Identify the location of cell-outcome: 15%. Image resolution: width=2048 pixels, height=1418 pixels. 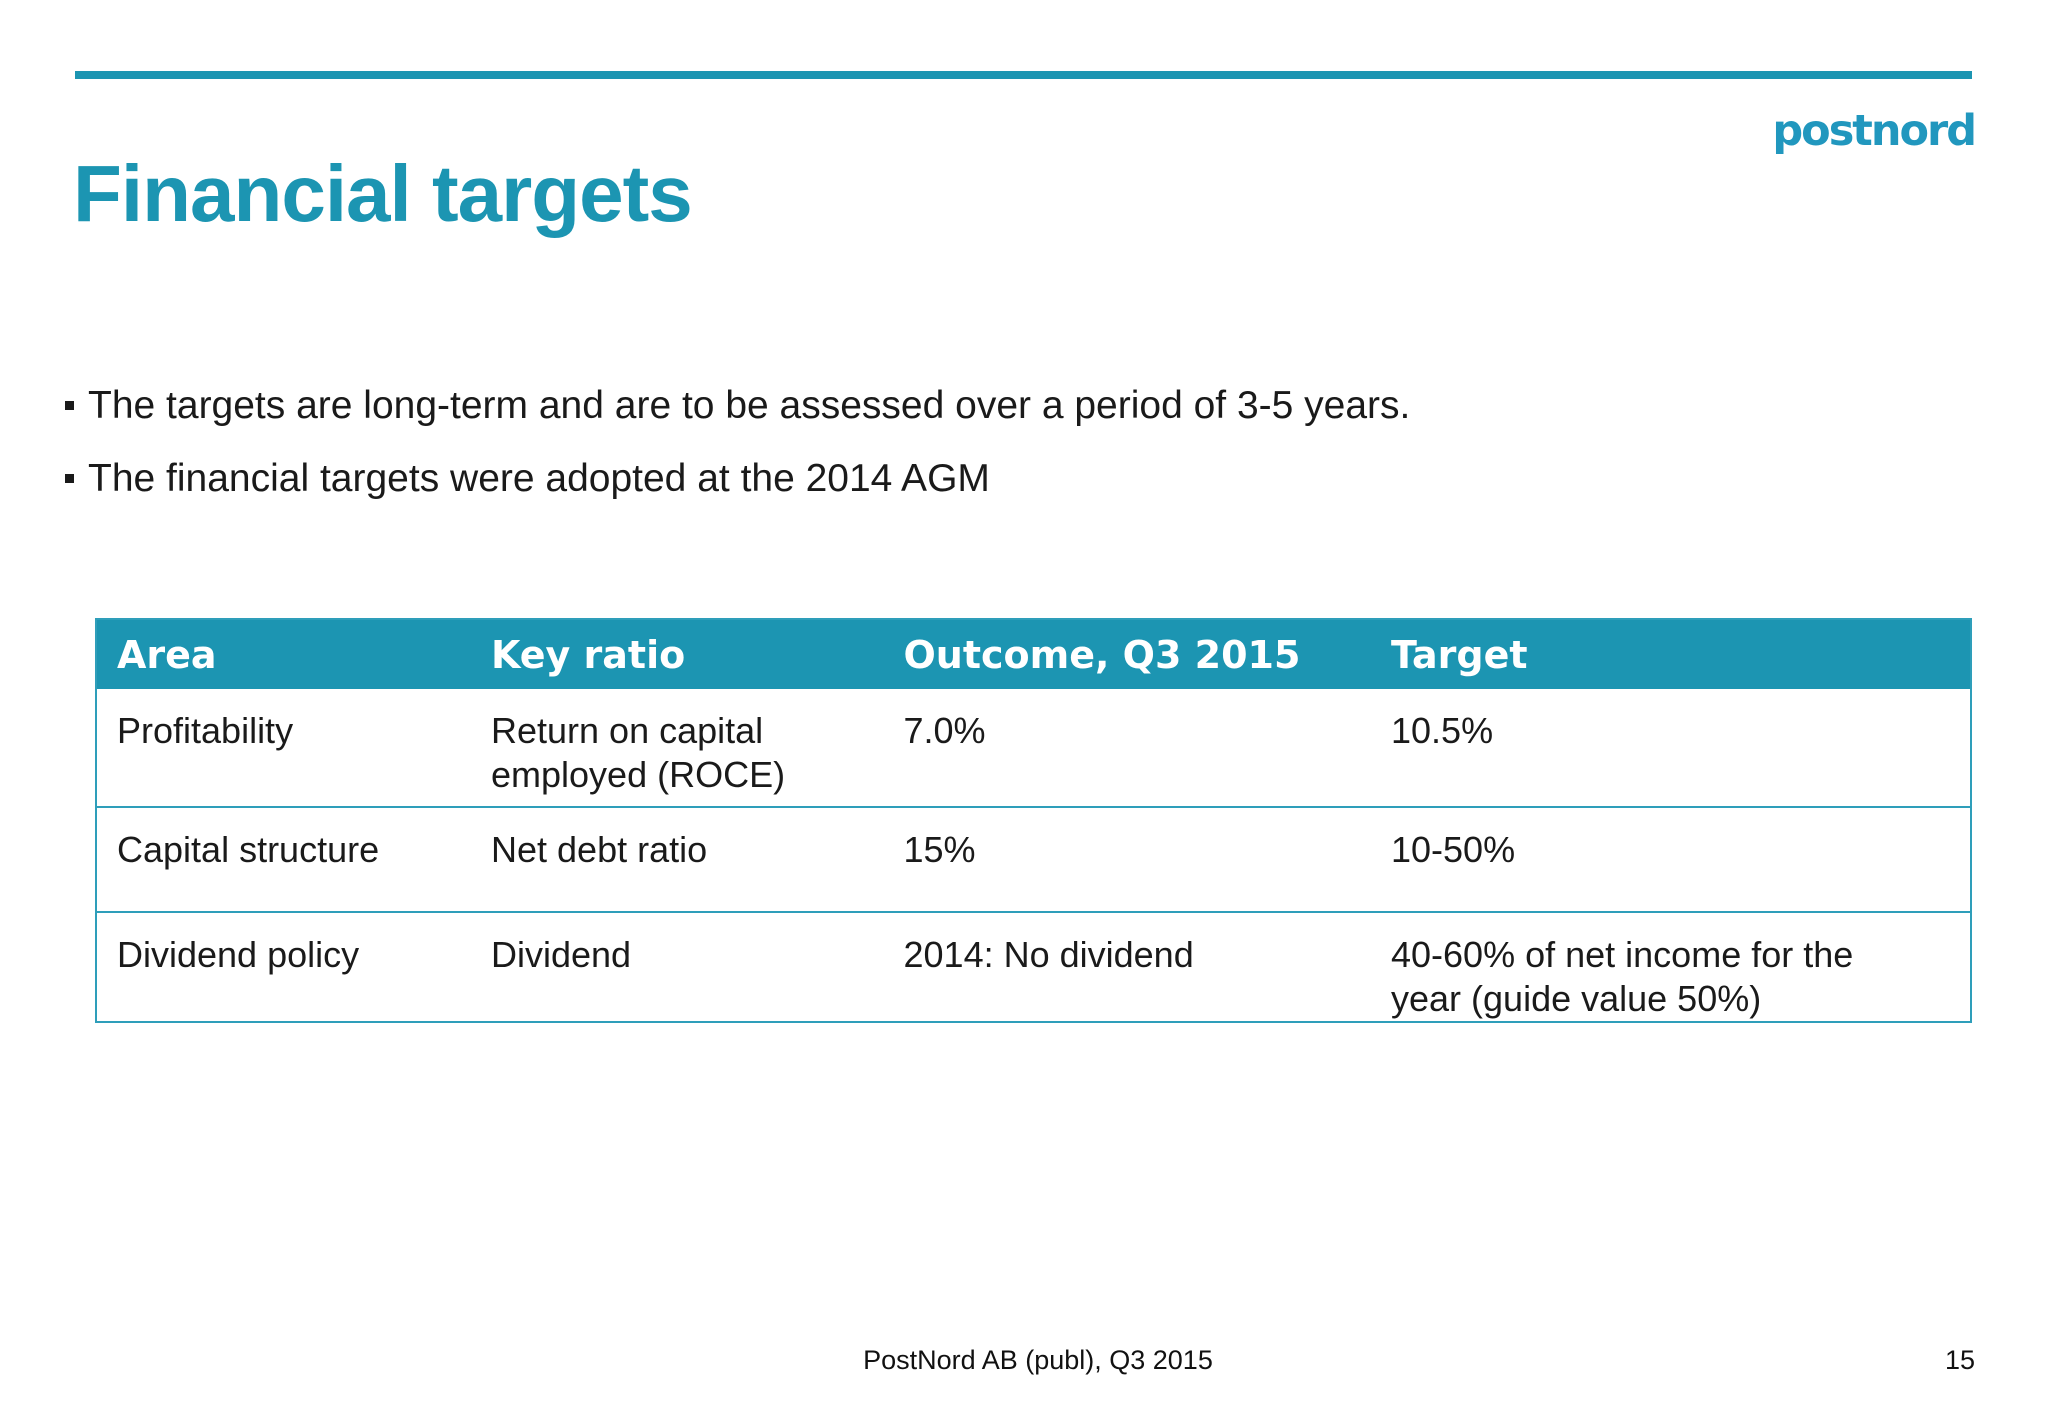
(1127, 859).